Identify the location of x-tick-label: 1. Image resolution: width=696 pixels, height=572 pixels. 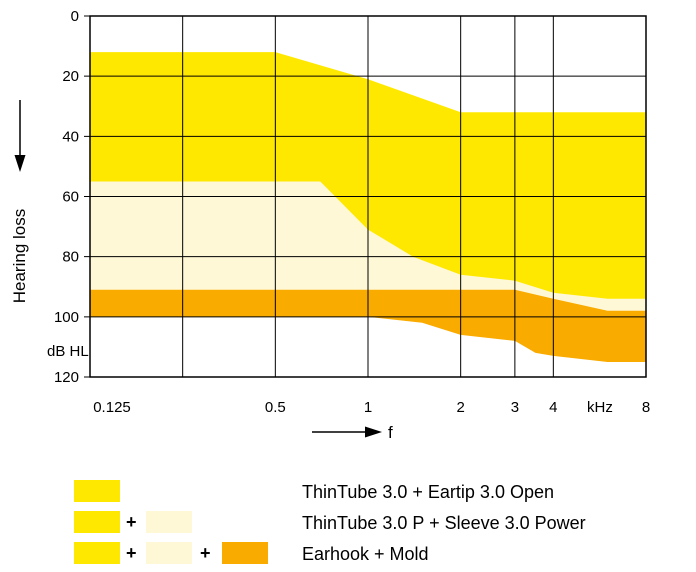
(368, 407).